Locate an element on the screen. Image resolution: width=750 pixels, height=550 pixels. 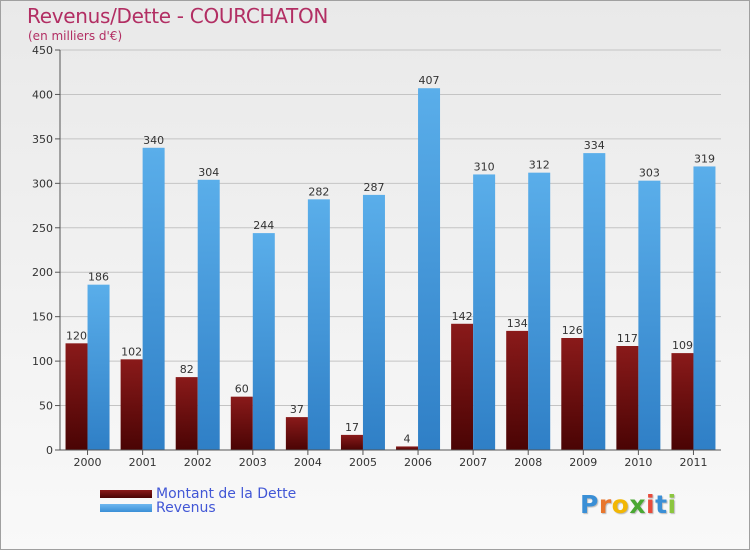
proxiti-logo: Proxiti is located at coordinates (628, 504).